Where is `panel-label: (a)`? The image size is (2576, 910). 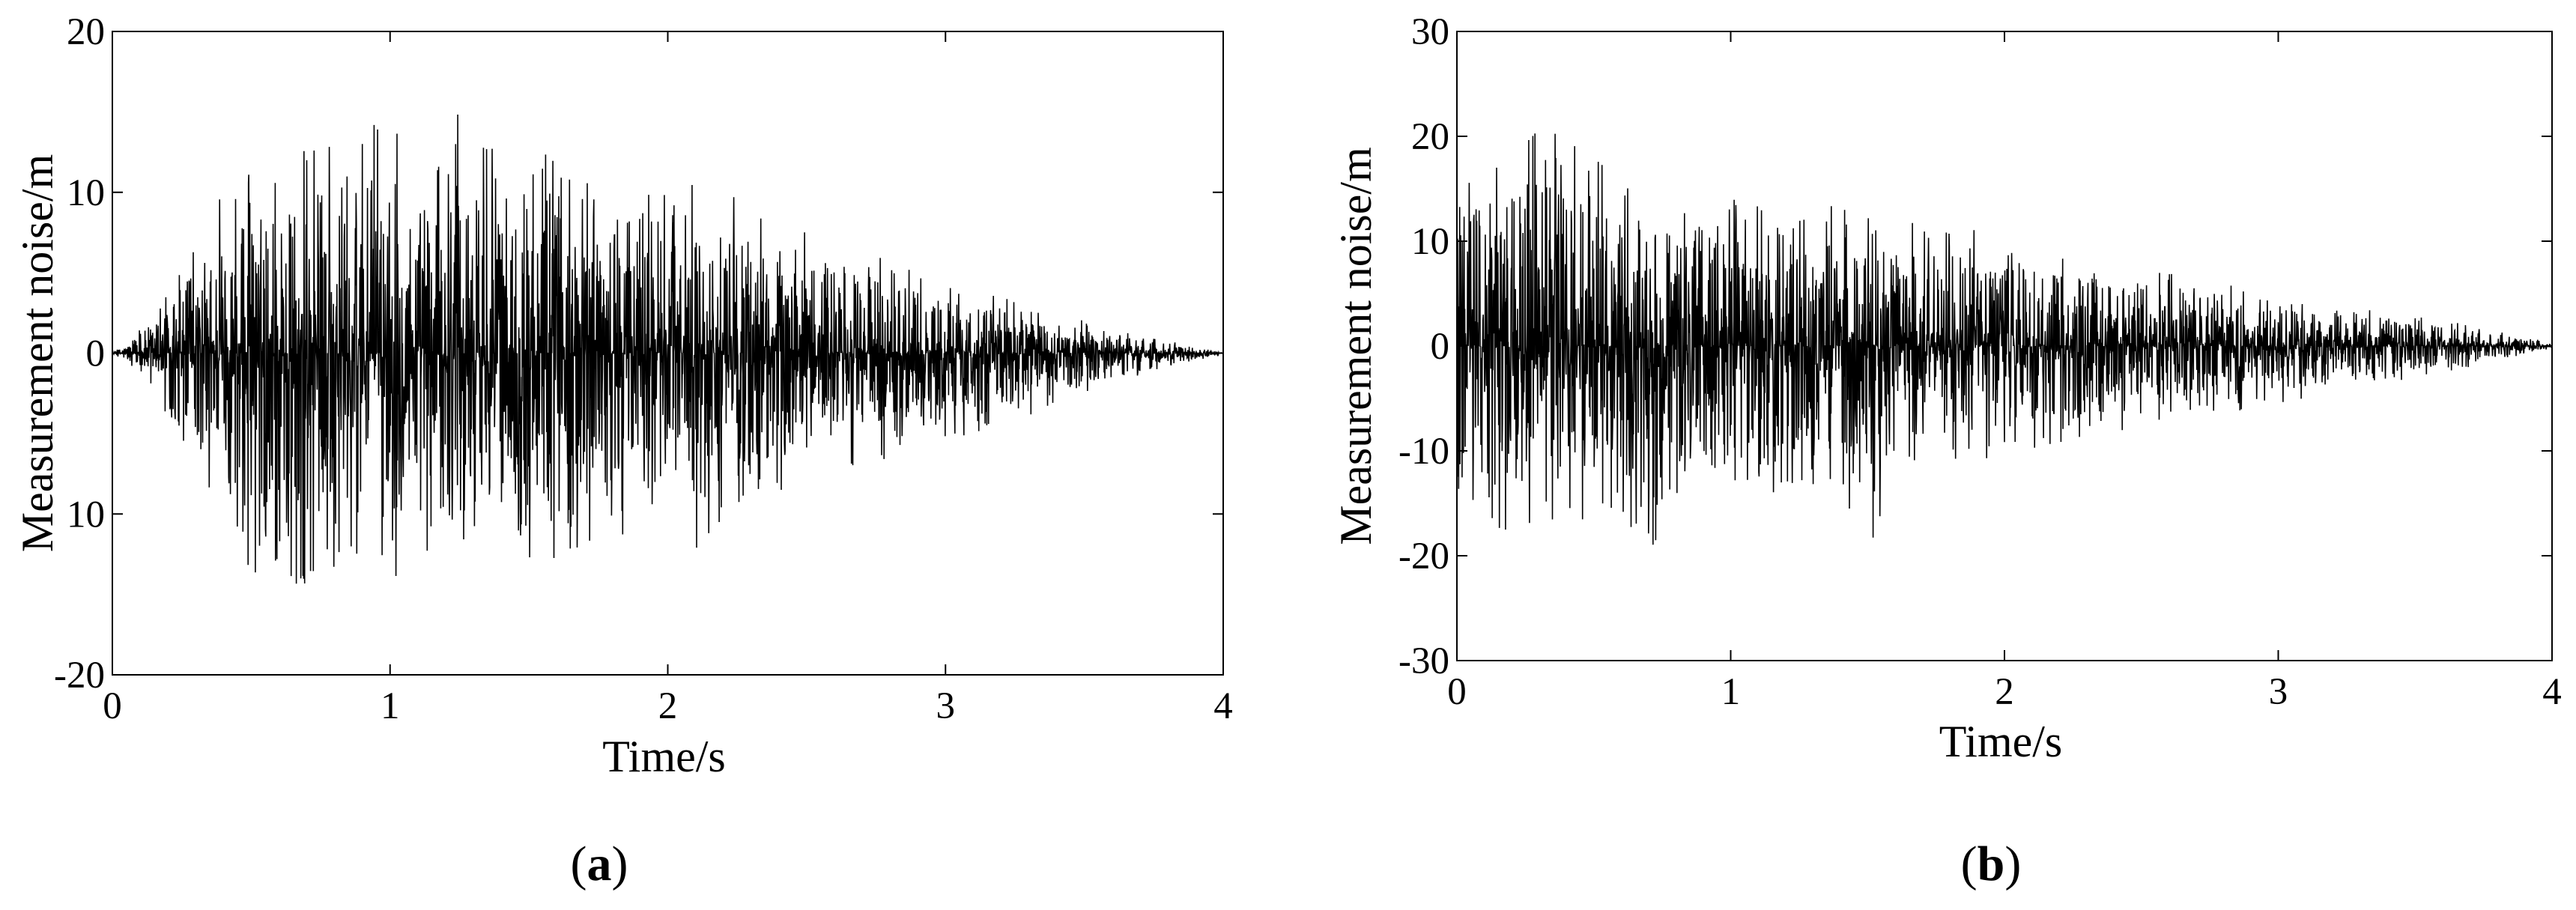 panel-label: (a) is located at coordinates (599, 864).